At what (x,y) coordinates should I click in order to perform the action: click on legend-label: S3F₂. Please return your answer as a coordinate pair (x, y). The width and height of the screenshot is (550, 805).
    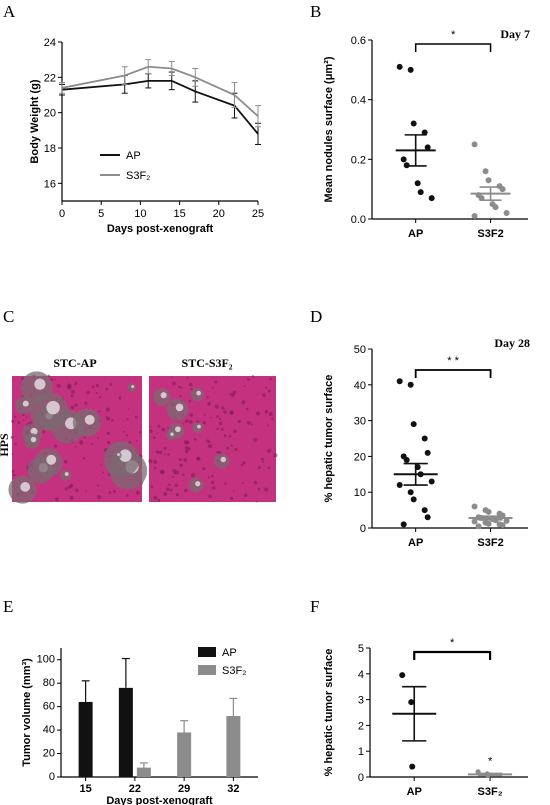
    Looking at the image, I should click on (138, 176).